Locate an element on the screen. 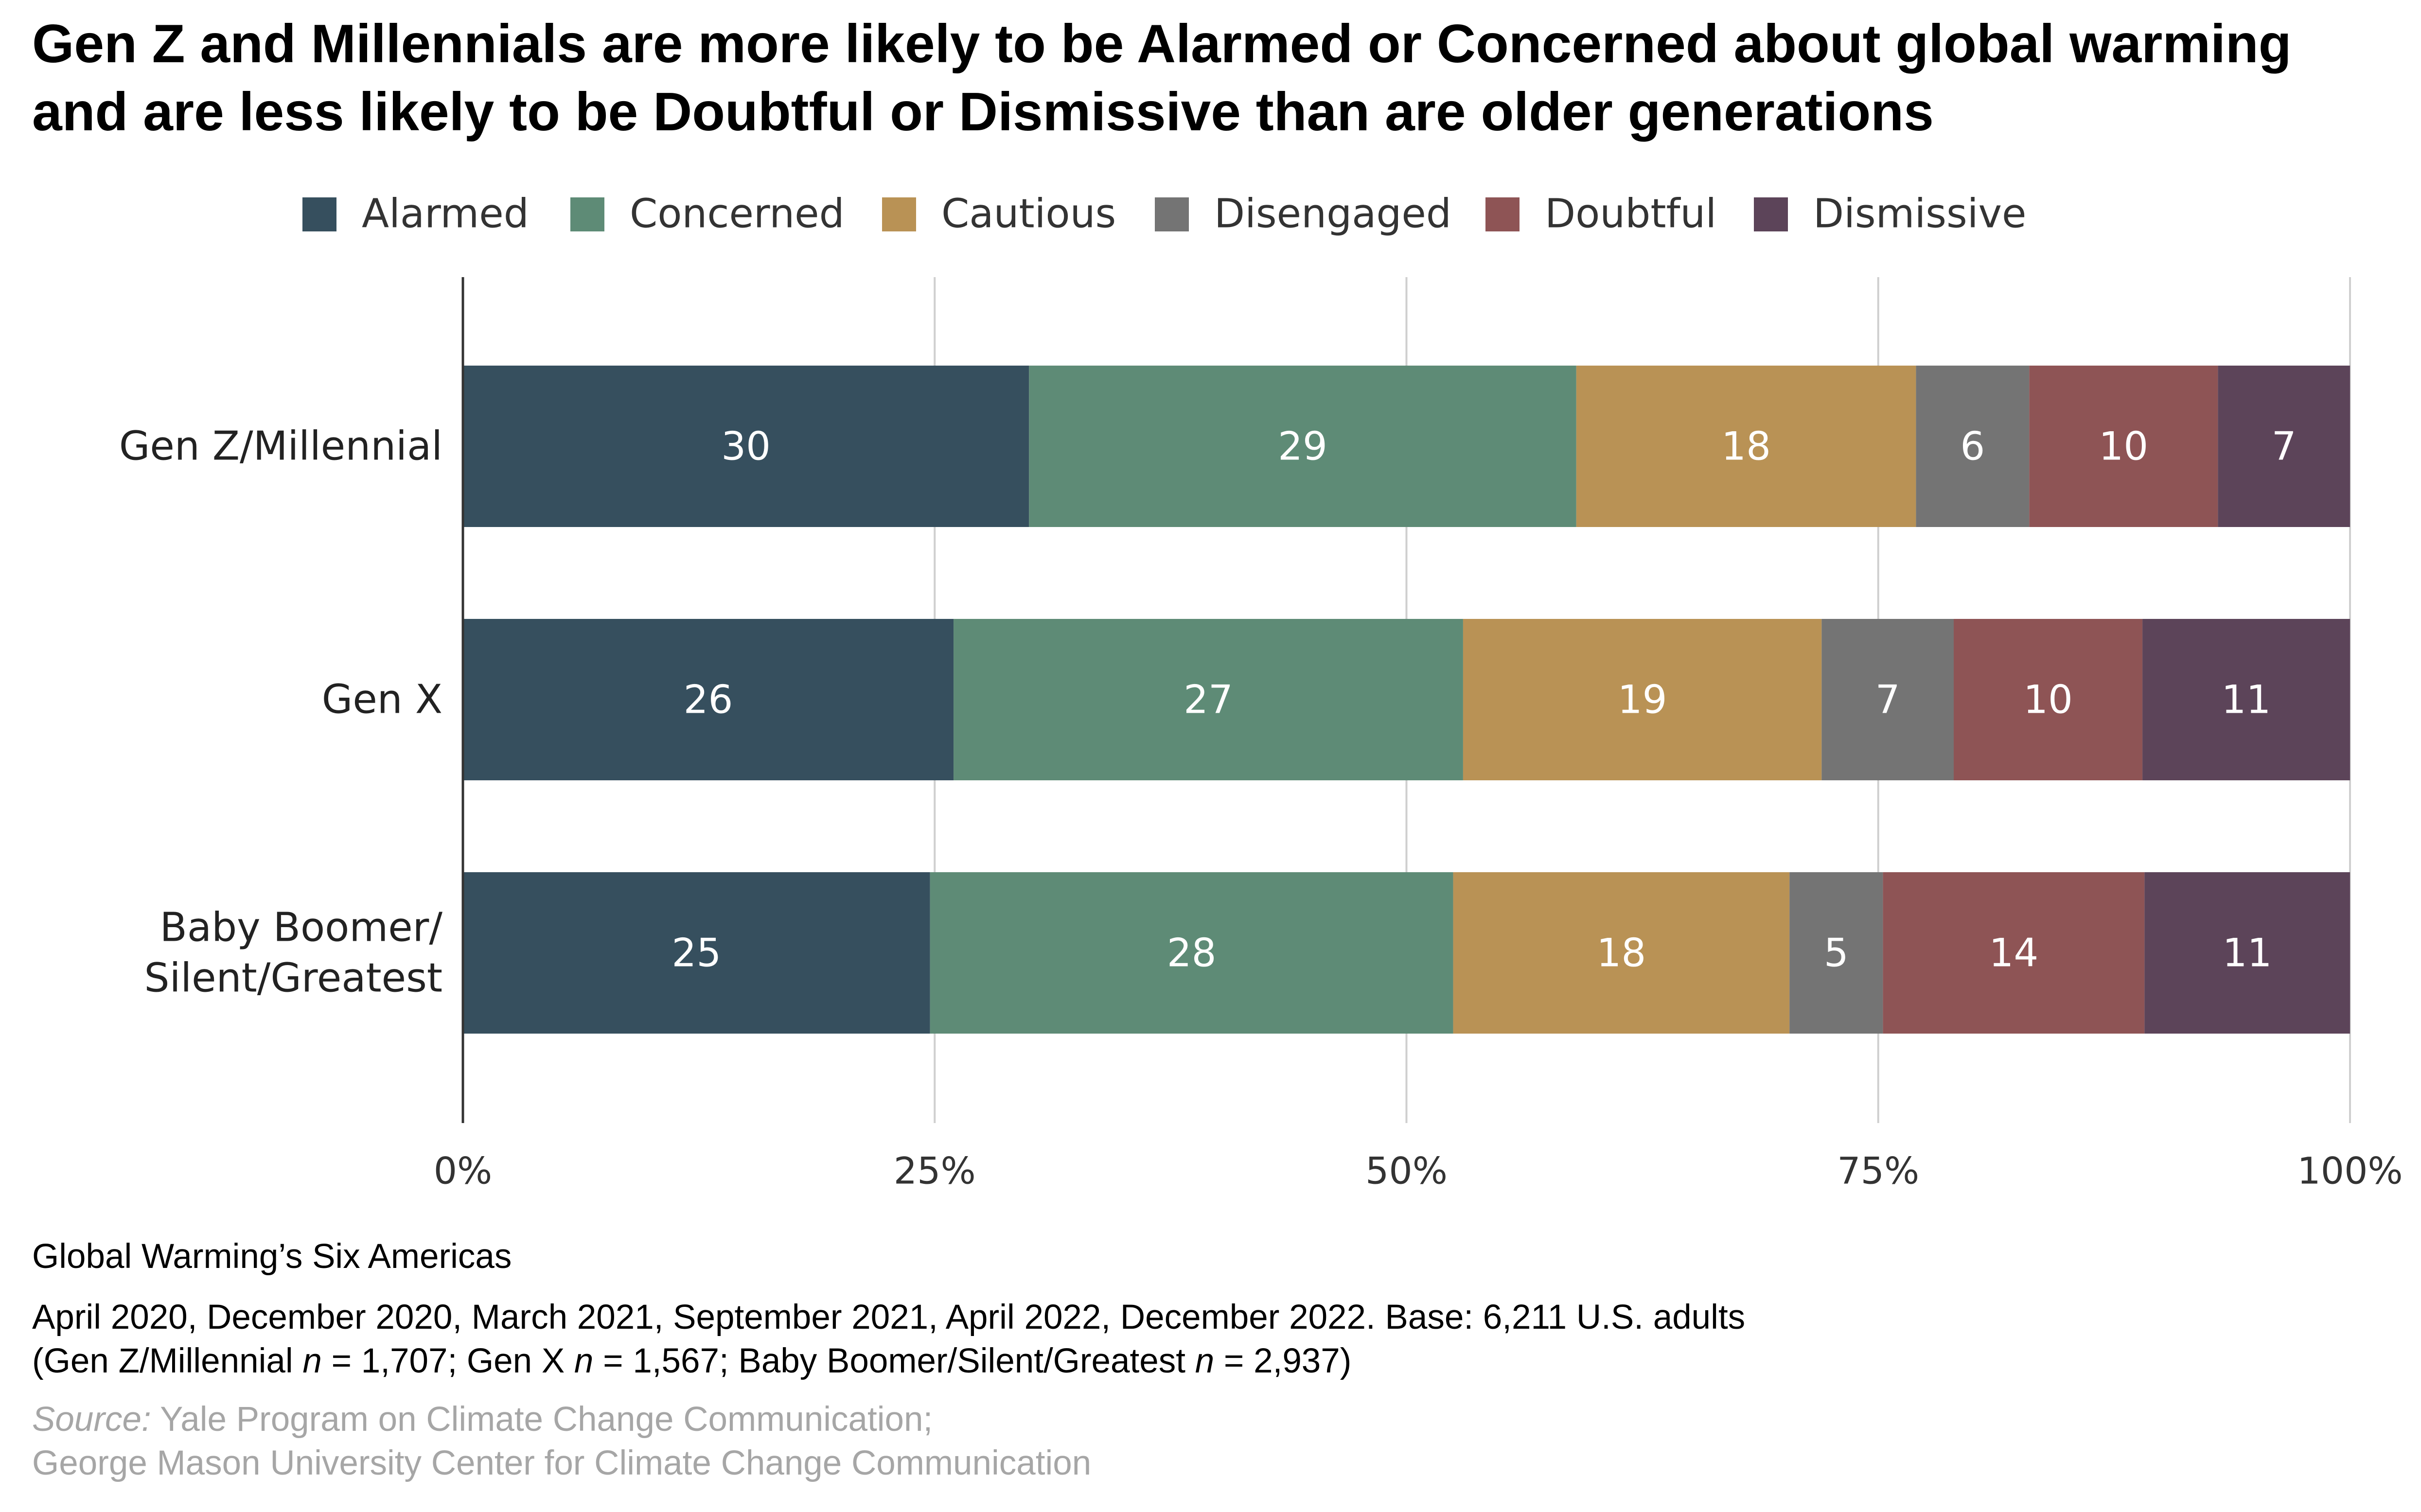 The width and height of the screenshot is (2421, 1512). category-label: Silent/Greatest is located at coordinates (293, 978).